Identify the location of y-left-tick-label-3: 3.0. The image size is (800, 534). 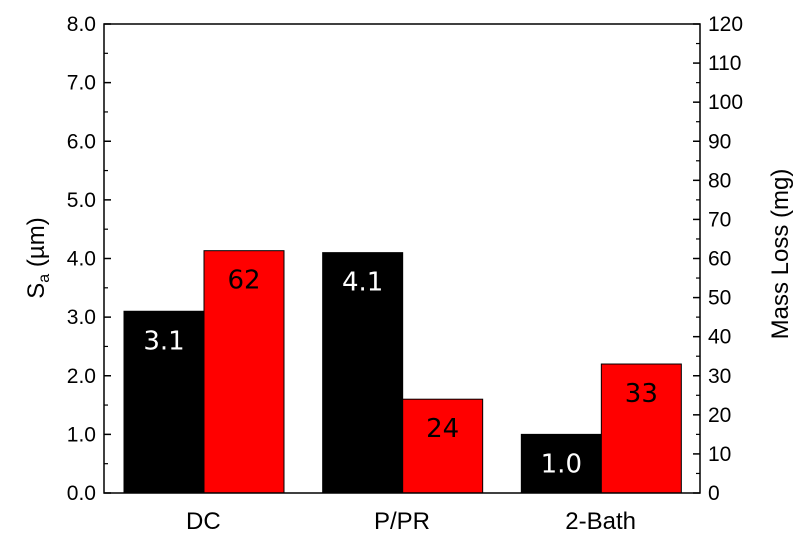
(81, 317).